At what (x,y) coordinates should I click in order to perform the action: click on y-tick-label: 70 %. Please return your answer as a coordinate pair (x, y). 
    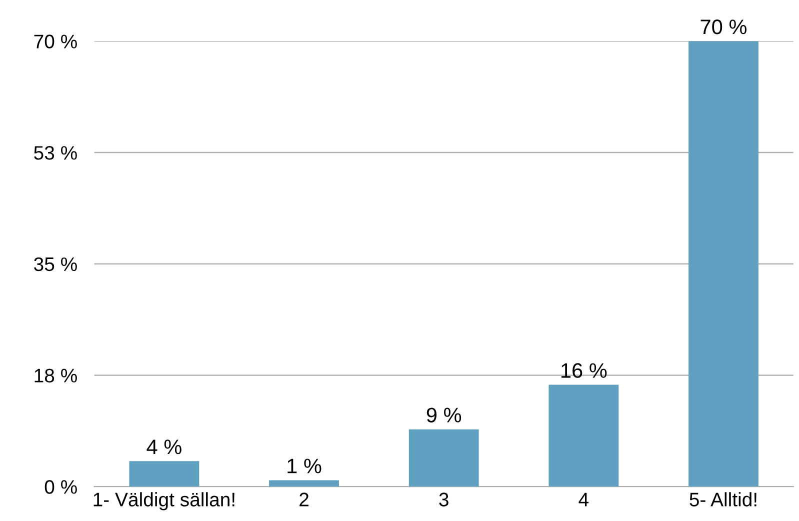
    Looking at the image, I should click on (55, 41).